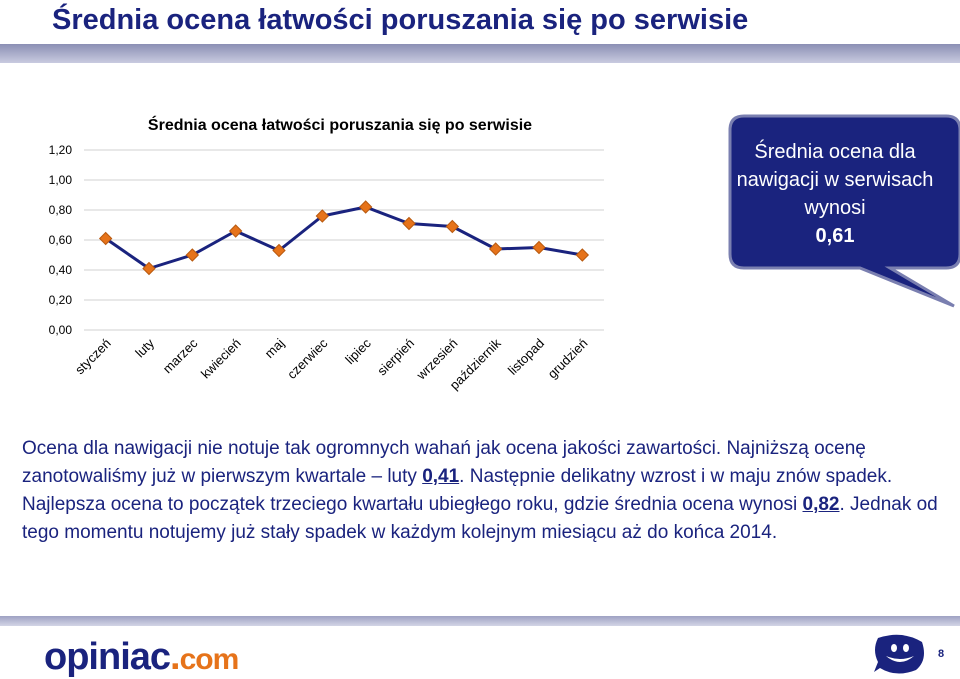  I want to click on footer-rule, so click(480, 621).